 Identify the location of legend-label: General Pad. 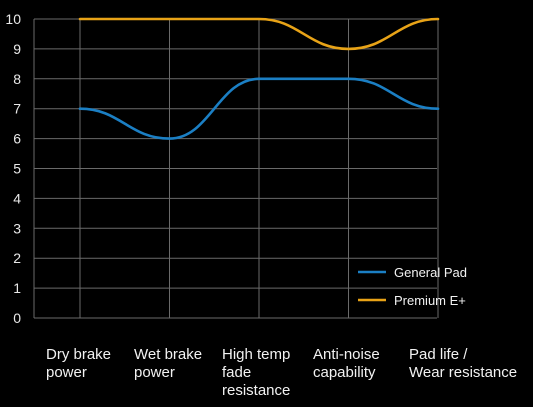
(430, 272).